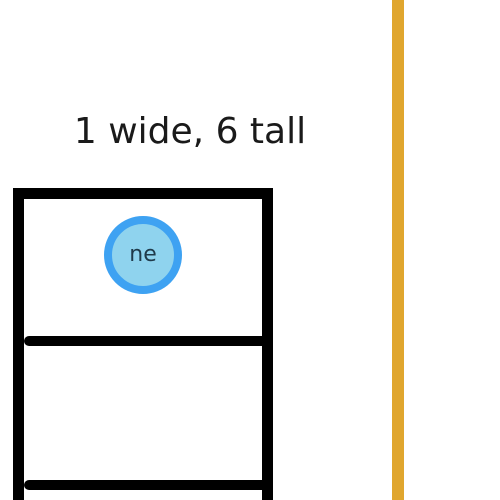 The height and width of the screenshot is (500, 500). Describe the element at coordinates (398, 250) in the screenshot. I see `vertical-divider-line` at that location.